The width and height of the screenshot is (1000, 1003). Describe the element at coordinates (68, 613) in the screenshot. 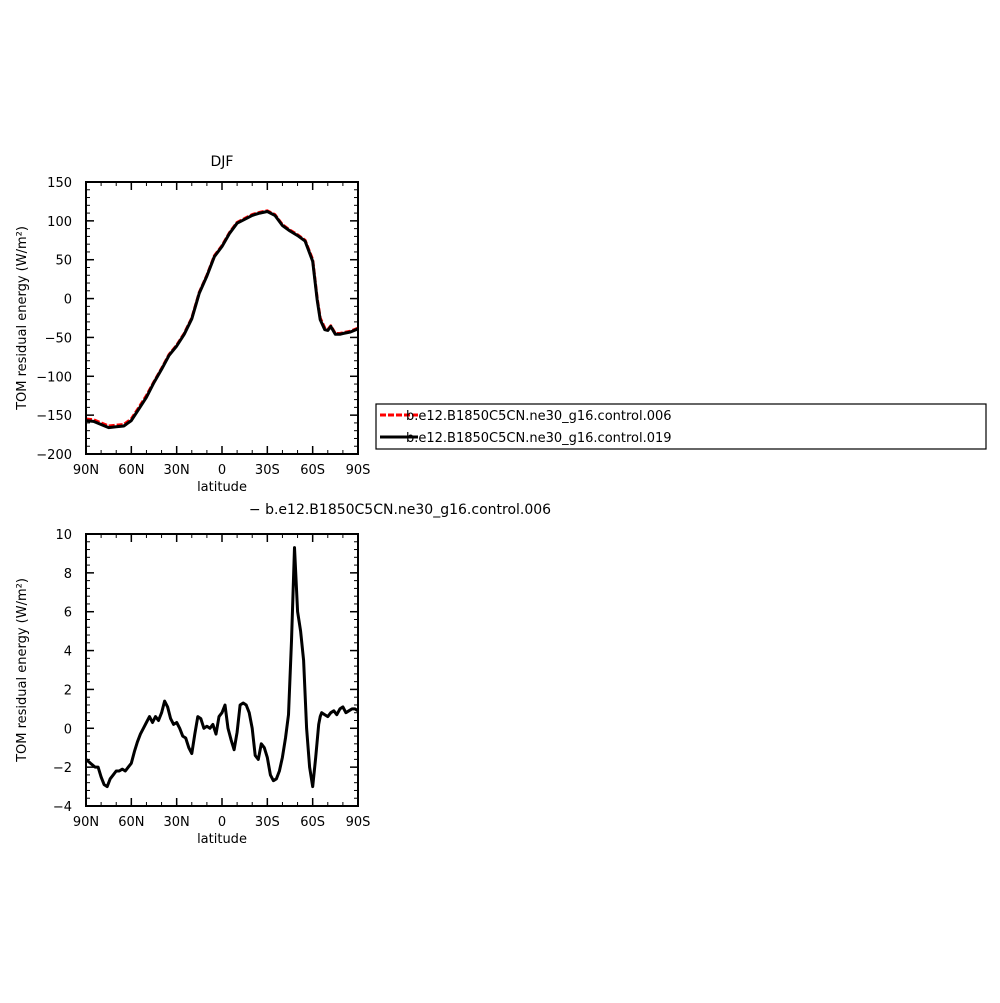

I see `y-tick-label: 6` at that location.